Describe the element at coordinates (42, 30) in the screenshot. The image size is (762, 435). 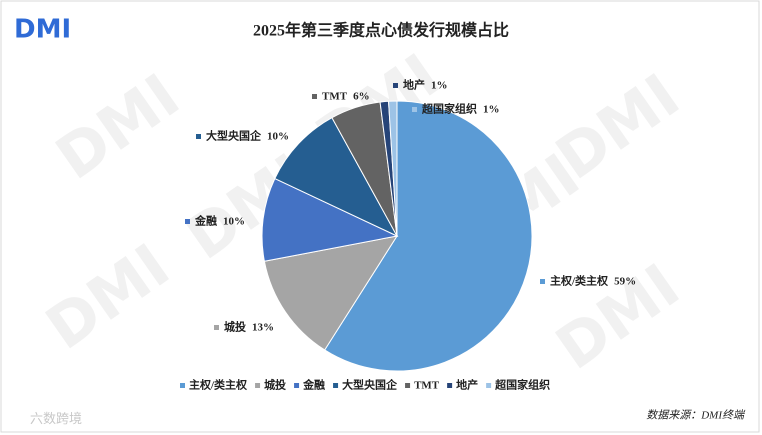
I see `logo: DMI` at that location.